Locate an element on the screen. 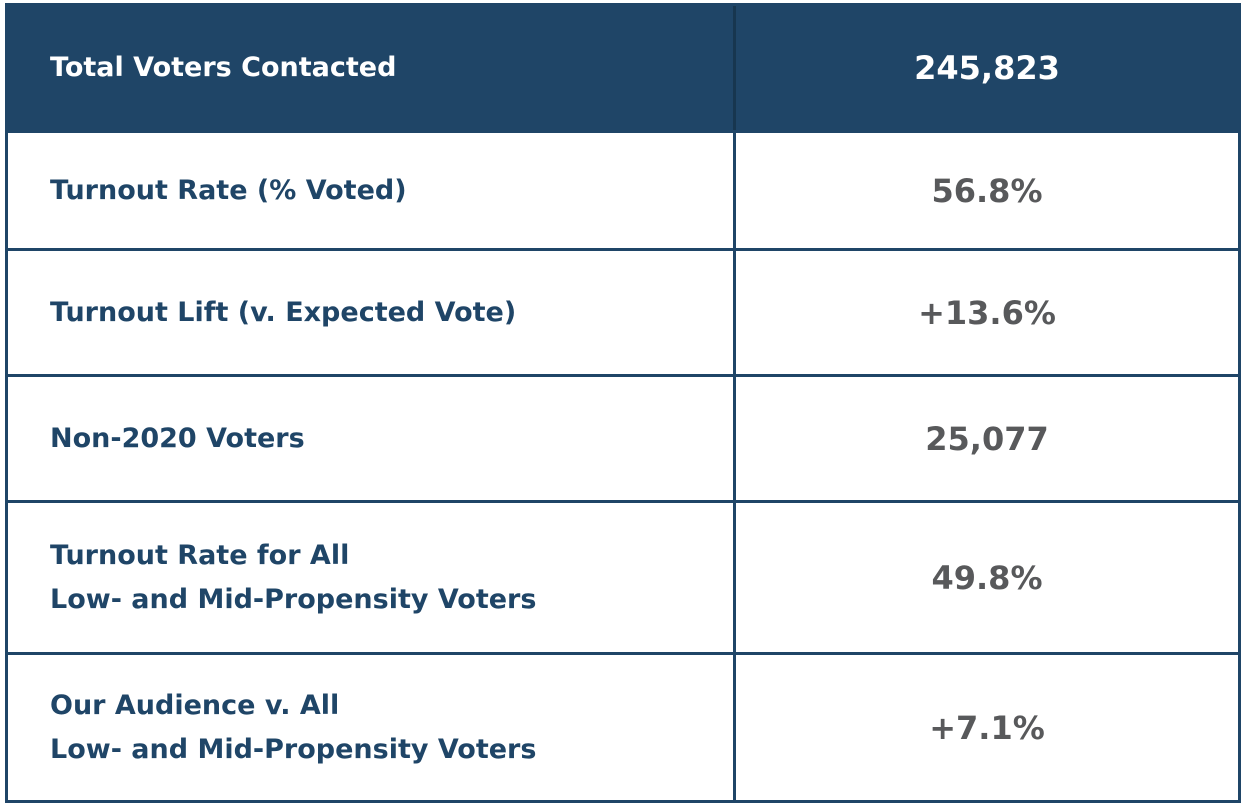 The height and width of the screenshot is (806, 1246). row-value: +13.6% is located at coordinates (987, 312).